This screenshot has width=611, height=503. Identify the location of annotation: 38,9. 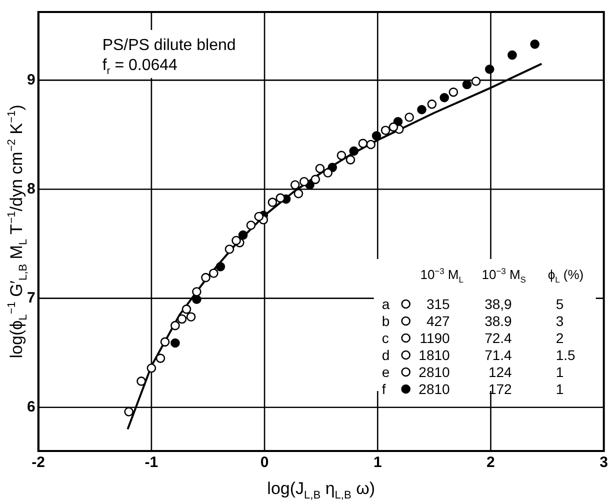
(498, 304).